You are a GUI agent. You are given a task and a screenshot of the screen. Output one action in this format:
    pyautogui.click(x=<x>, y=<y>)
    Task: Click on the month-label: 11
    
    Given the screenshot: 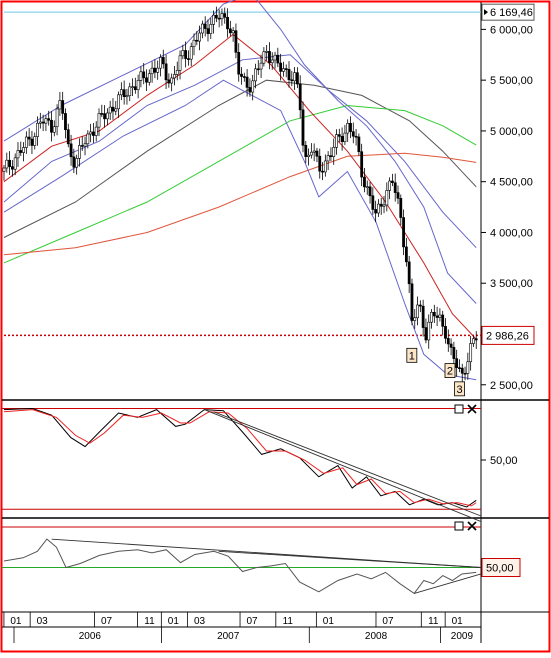 What is the action you would take?
    pyautogui.click(x=288, y=621)
    